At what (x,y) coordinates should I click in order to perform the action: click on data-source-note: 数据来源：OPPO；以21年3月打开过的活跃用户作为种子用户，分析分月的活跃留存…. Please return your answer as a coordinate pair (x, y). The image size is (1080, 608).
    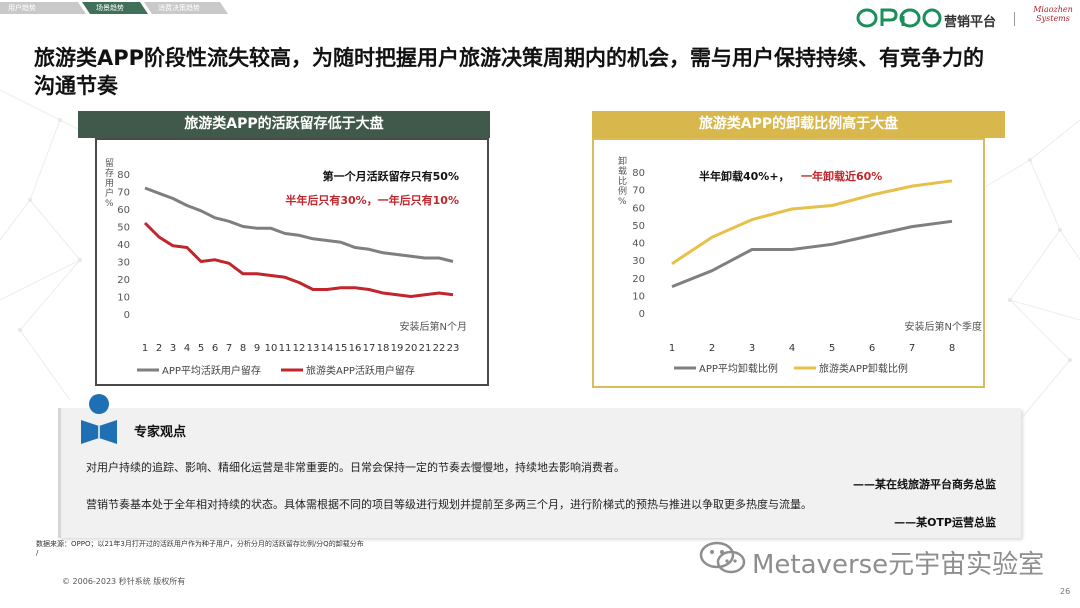
    Looking at the image, I should click on (200, 544).